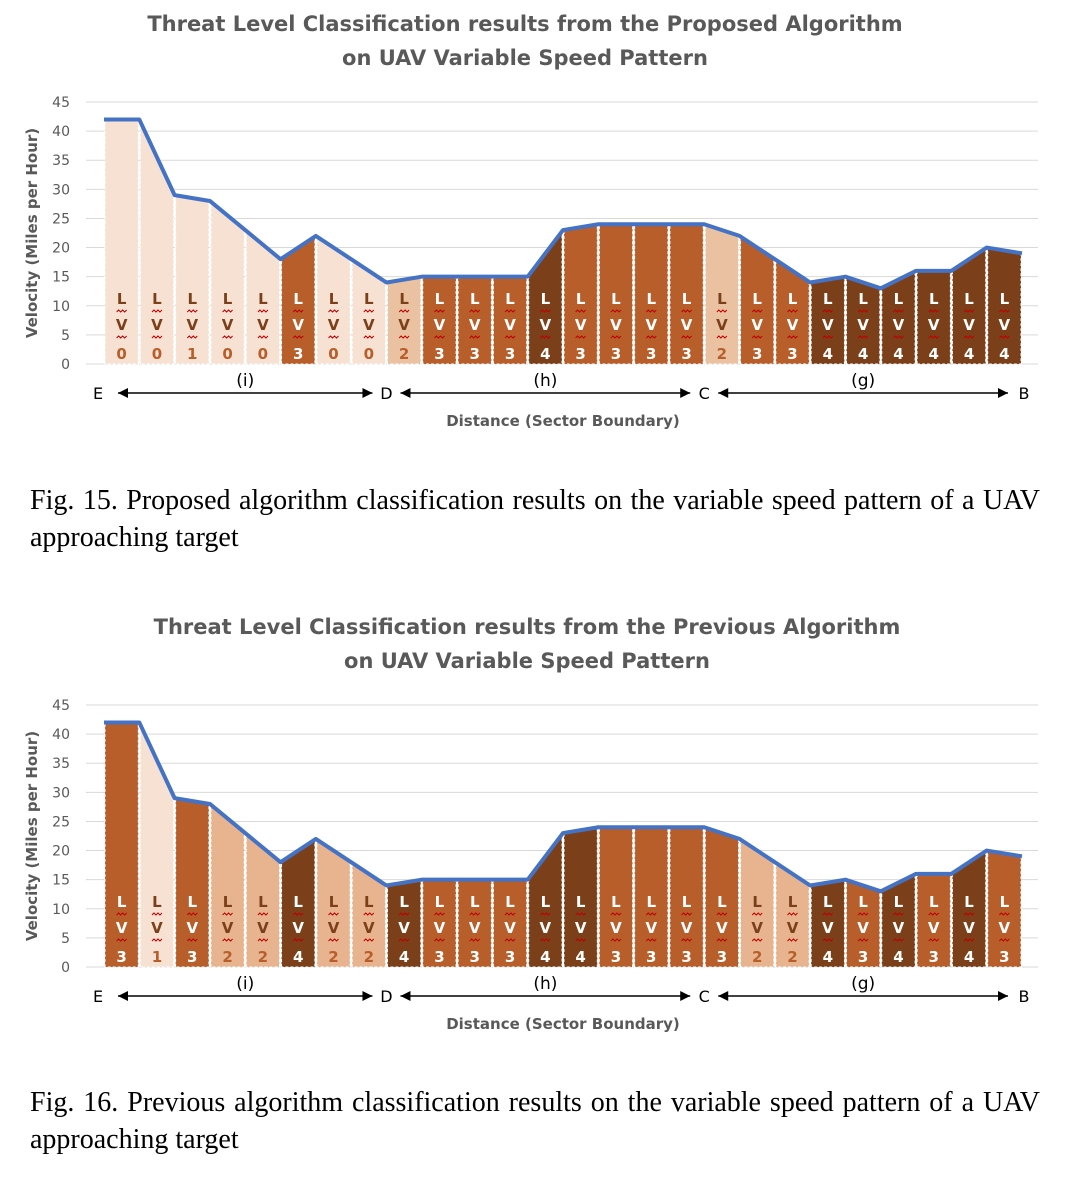 Image resolution: width=1066 pixels, height=1182 pixels. What do you see at coordinates (1024, 996) in the screenshot?
I see `boundary-label: B` at bounding box center [1024, 996].